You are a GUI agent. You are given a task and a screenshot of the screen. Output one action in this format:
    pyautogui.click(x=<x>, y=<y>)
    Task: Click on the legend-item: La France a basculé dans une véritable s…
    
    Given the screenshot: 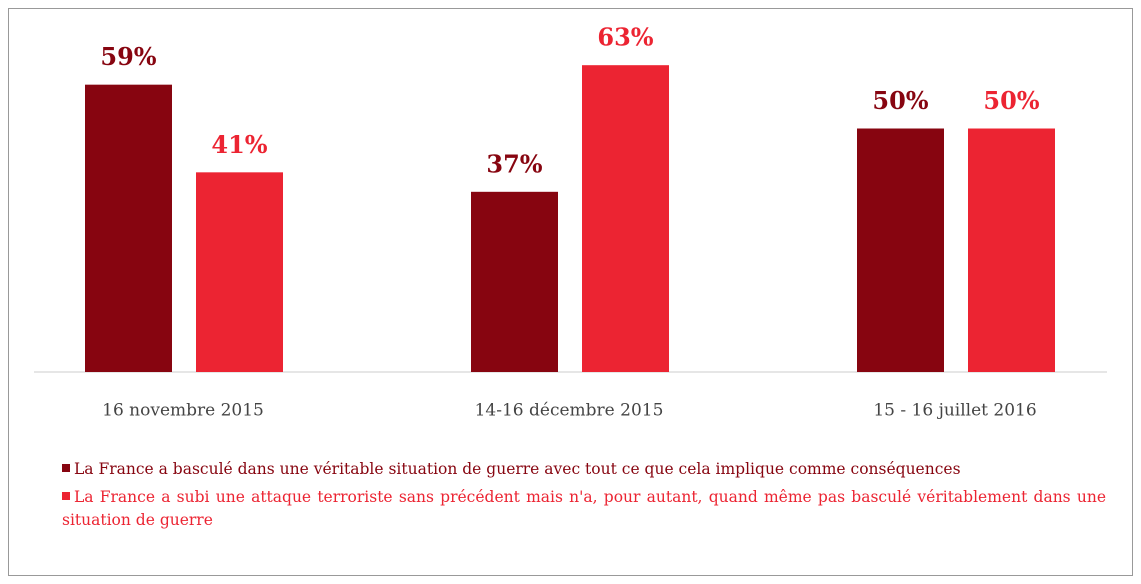 What is the action you would take?
    pyautogui.click(x=584, y=469)
    